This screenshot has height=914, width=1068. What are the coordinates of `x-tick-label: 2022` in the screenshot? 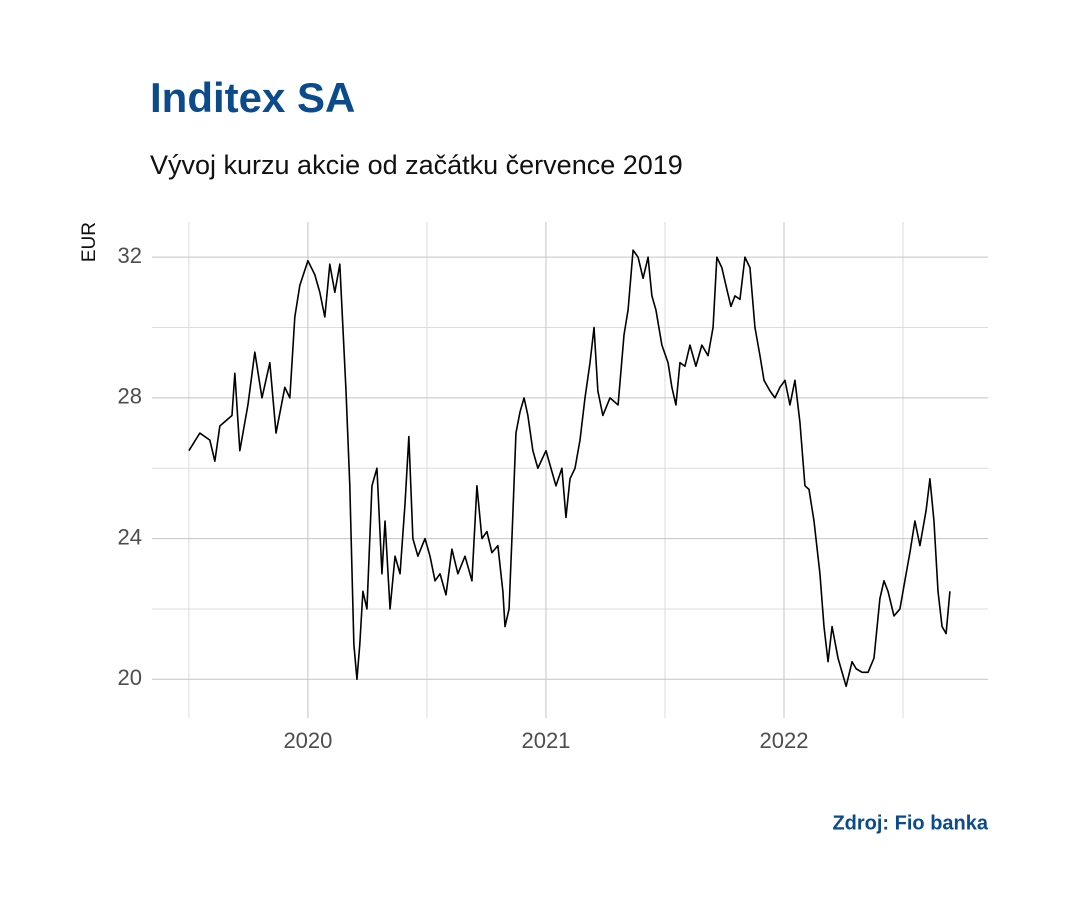 It's located at (784, 740).